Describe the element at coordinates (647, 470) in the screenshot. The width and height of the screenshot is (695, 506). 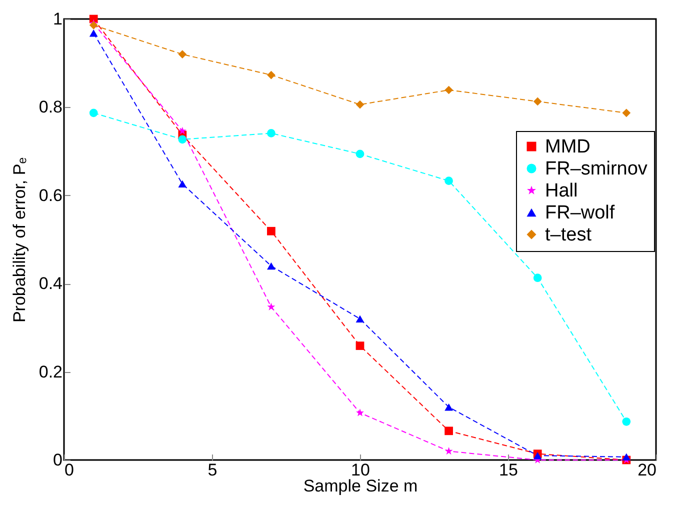
I see `x-tick-label: 20` at that location.